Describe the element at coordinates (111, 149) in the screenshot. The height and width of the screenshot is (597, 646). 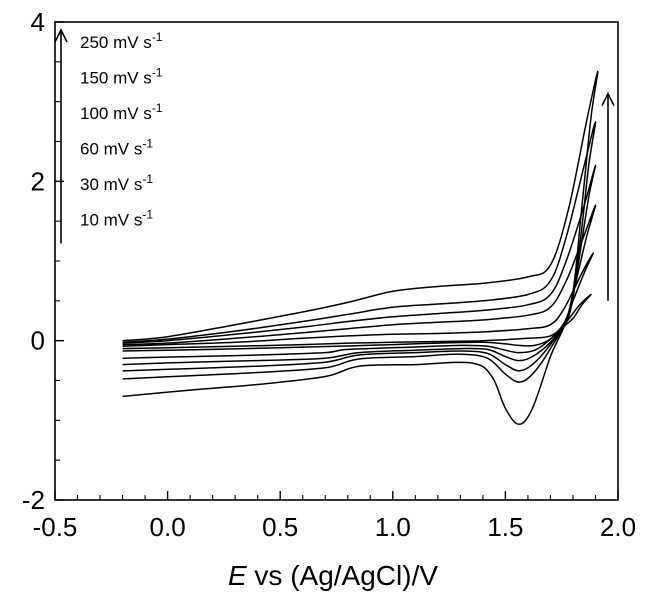
I see `legend-entry-value: 60 mV s` at that location.